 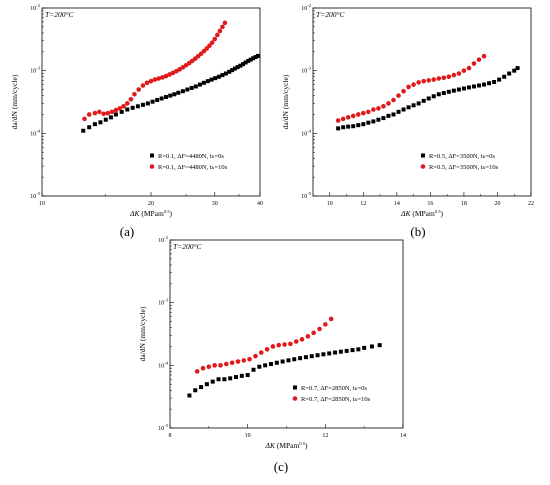 I want to click on y-tick-label: 10⁻², so click(x=35, y=7).